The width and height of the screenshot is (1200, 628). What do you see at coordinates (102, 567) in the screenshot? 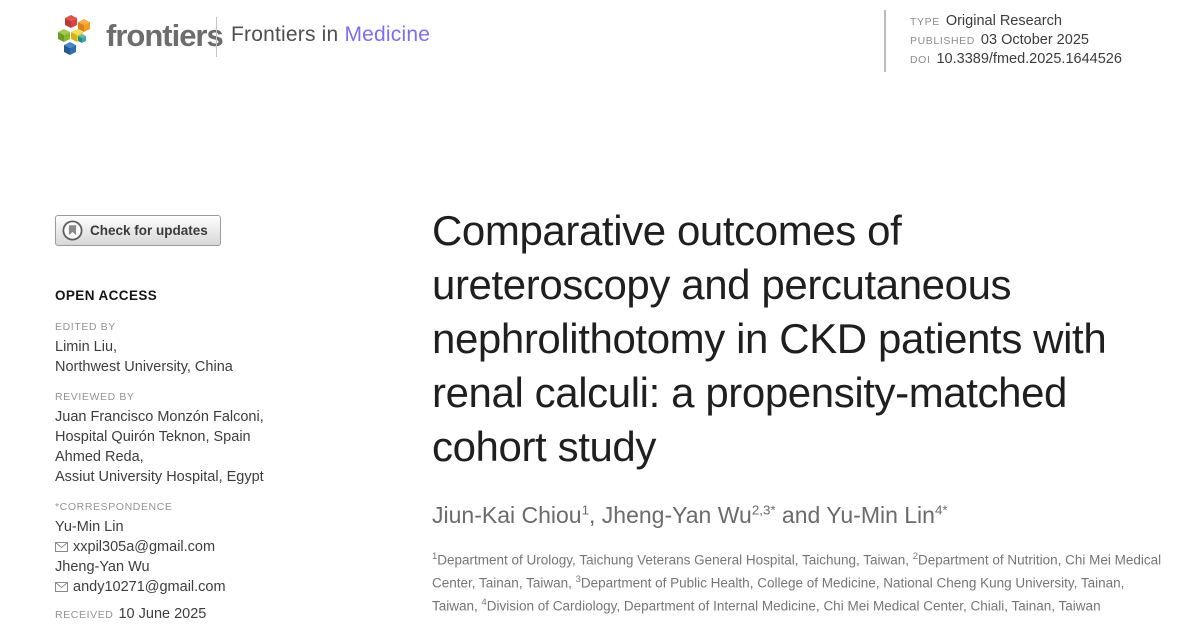
I see `correspondent-name: Jheng-Yan Wu` at bounding box center [102, 567].